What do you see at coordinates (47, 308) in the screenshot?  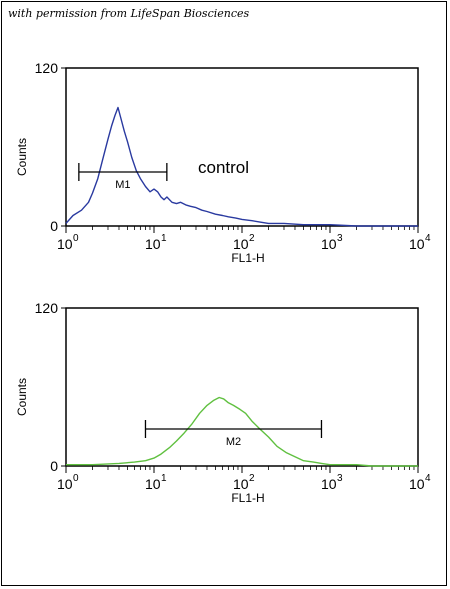 I see `chart-2-y-tick-label: 120` at bounding box center [47, 308].